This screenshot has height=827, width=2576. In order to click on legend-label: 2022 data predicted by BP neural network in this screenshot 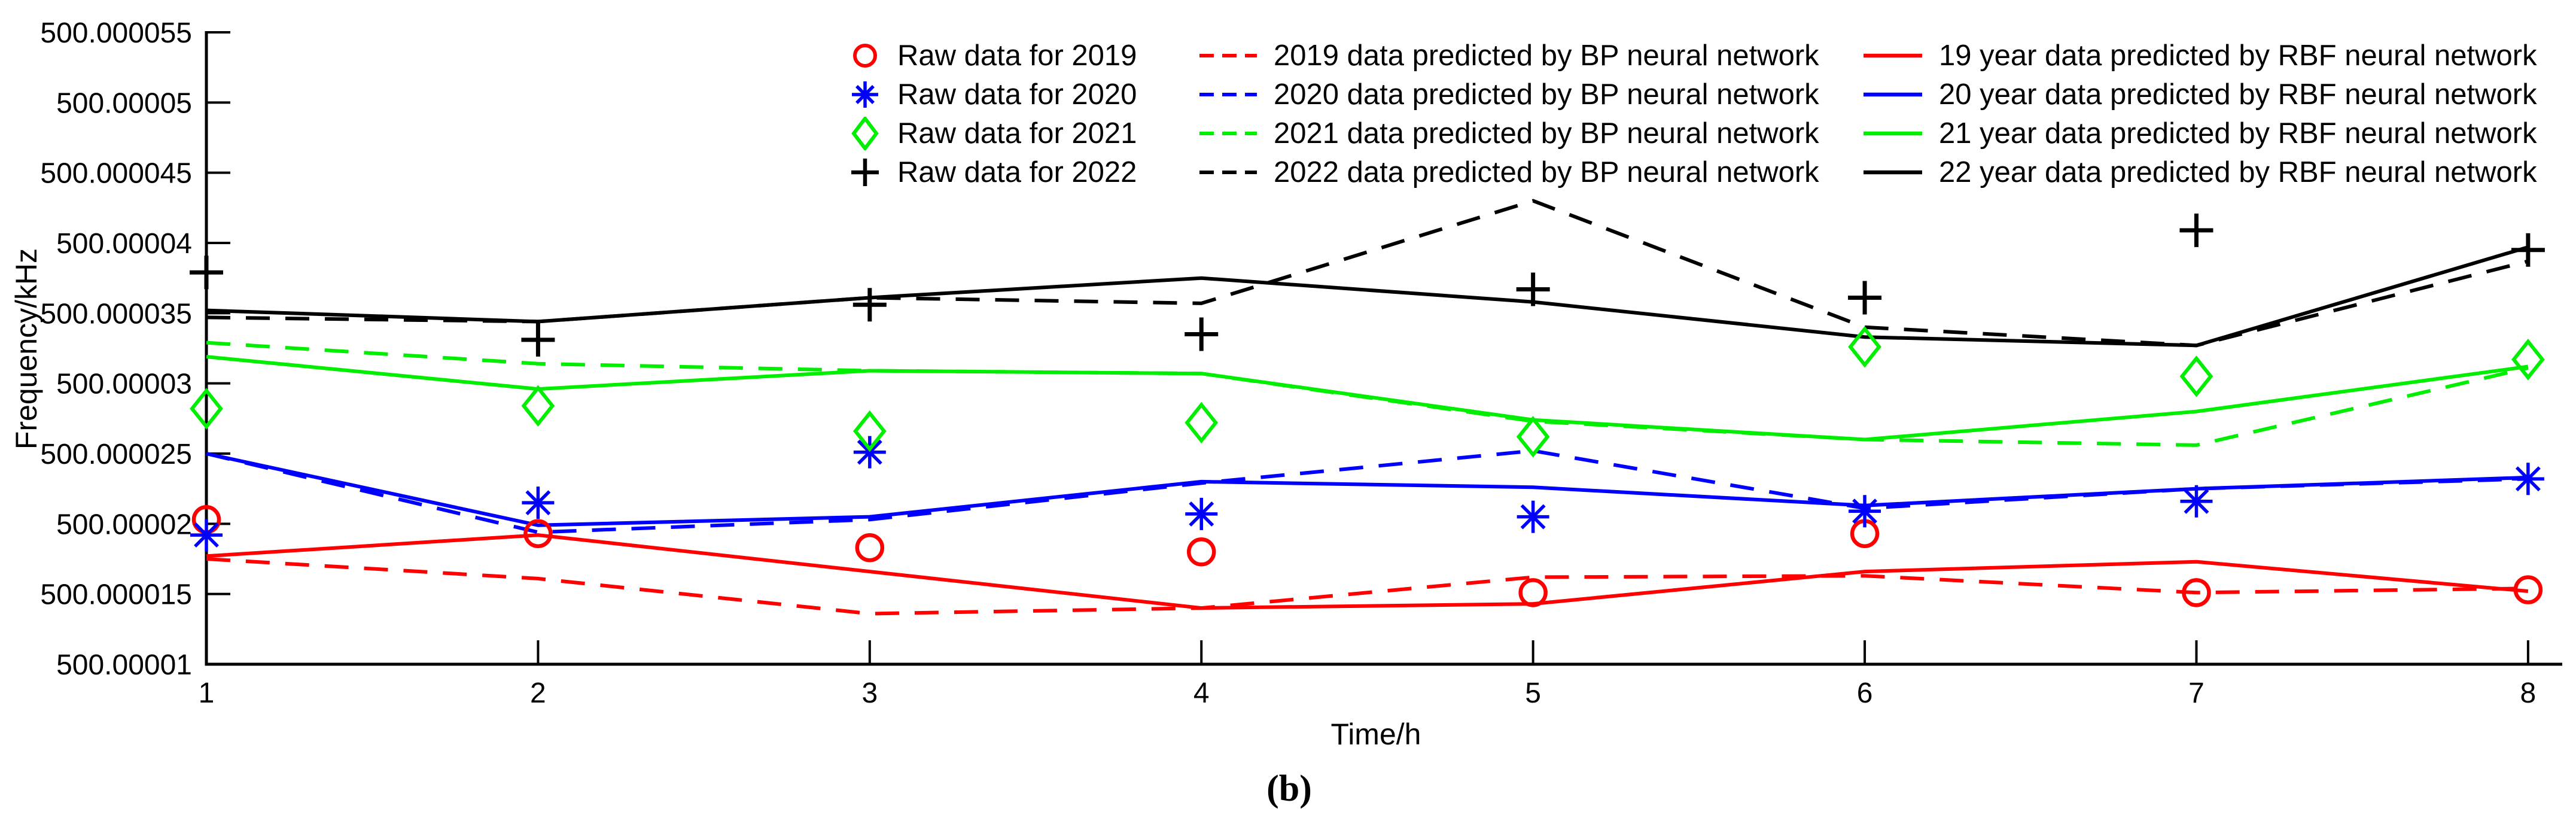, I will do `click(1546, 172)`.